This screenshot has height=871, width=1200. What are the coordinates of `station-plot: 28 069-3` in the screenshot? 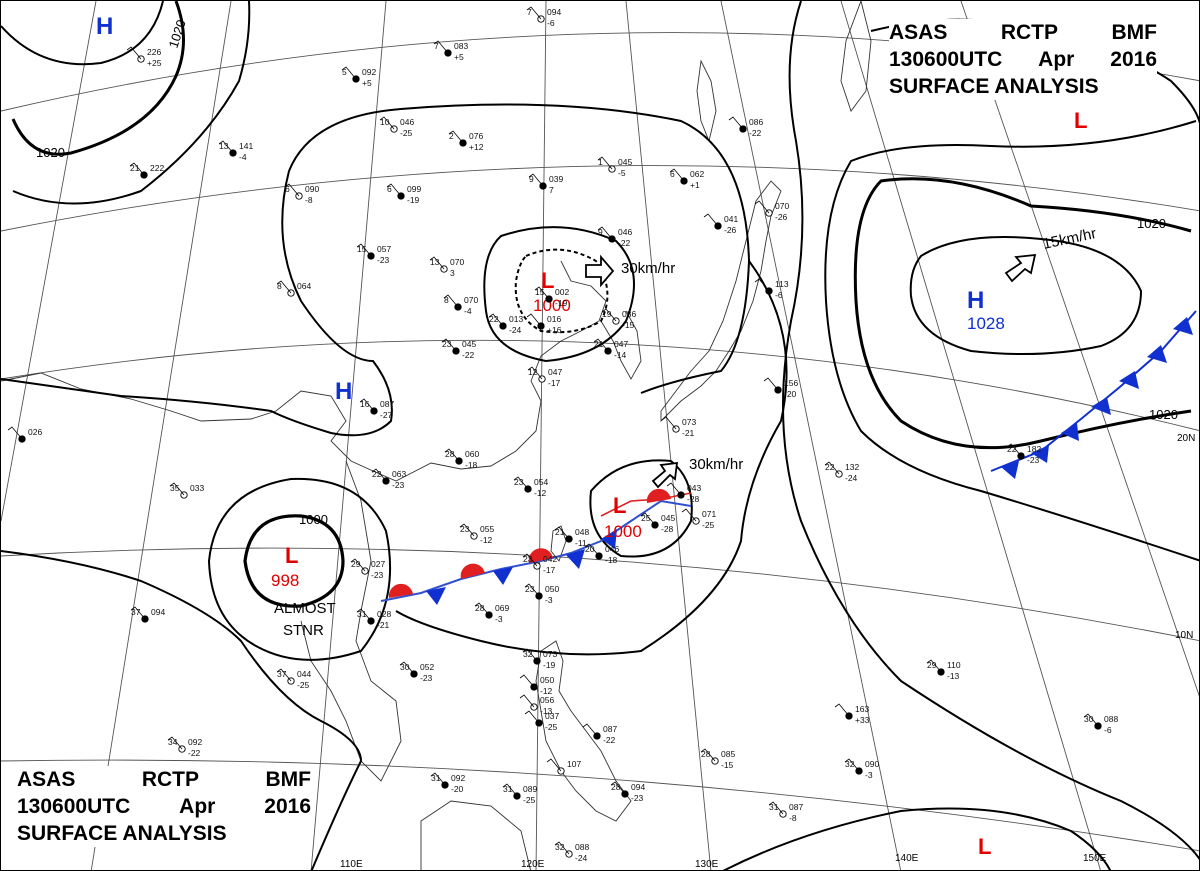 It's located at (491, 613).